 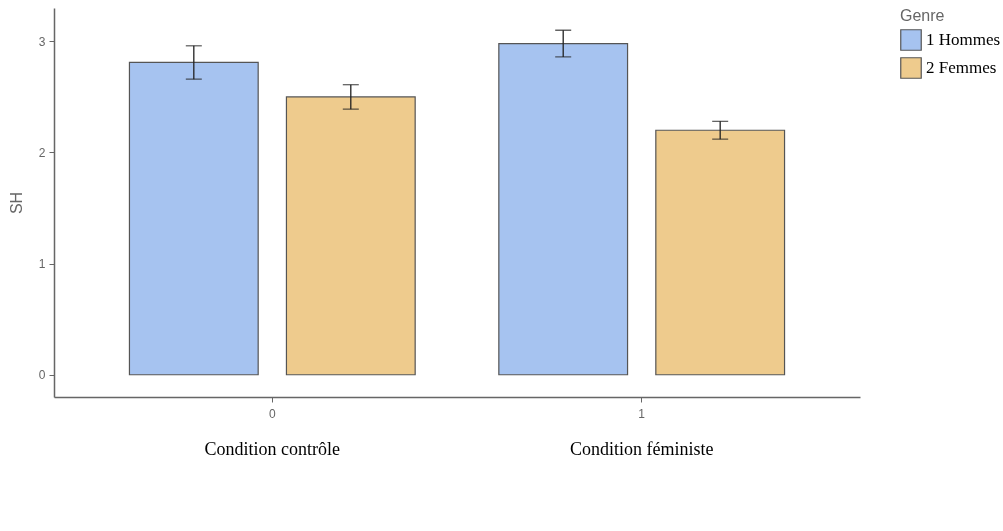 What do you see at coordinates (961, 67) in the screenshot?
I see `legend-label: 2 Femmes` at bounding box center [961, 67].